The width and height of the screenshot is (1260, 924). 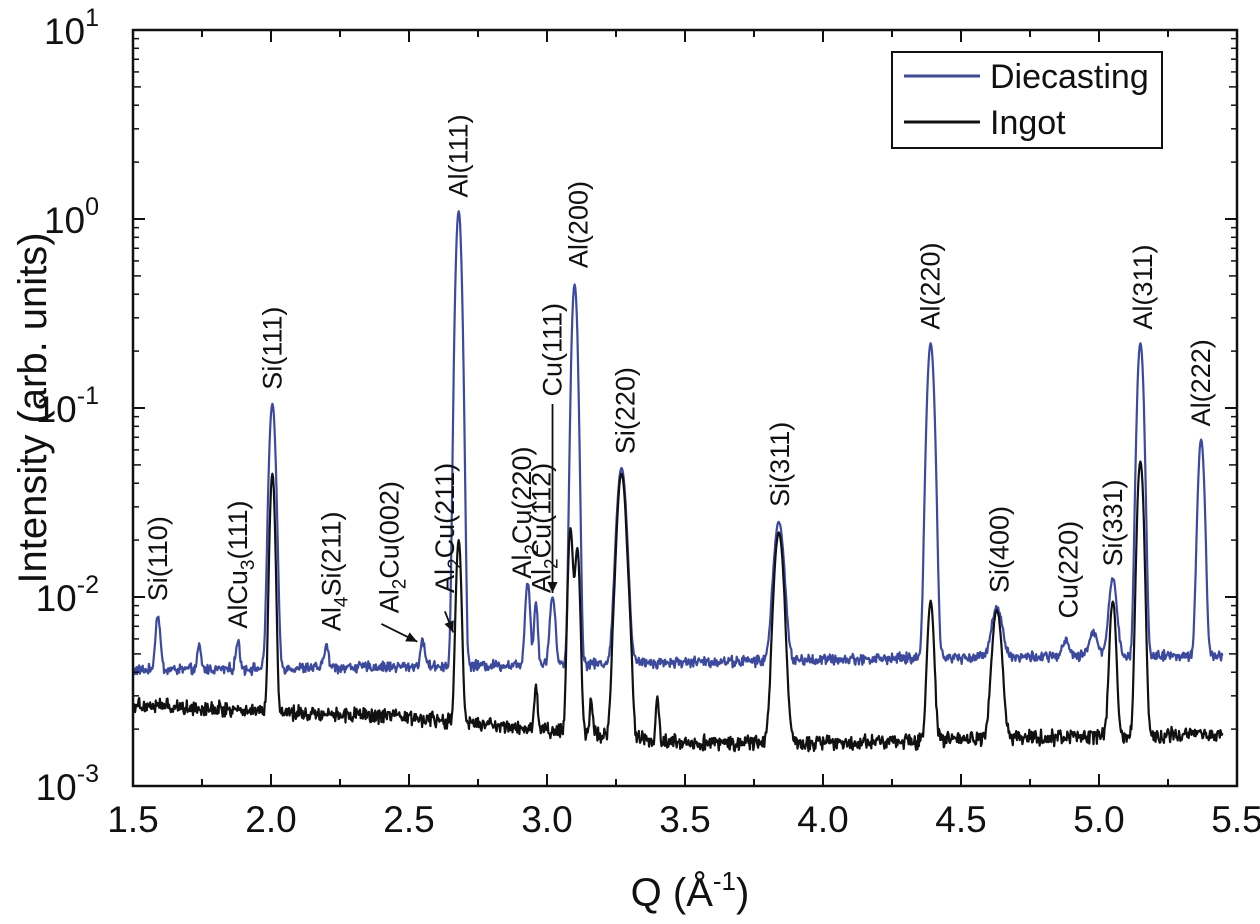 What do you see at coordinates (579, 224) in the screenshot?
I see `peak-label: Al(200)` at bounding box center [579, 224].